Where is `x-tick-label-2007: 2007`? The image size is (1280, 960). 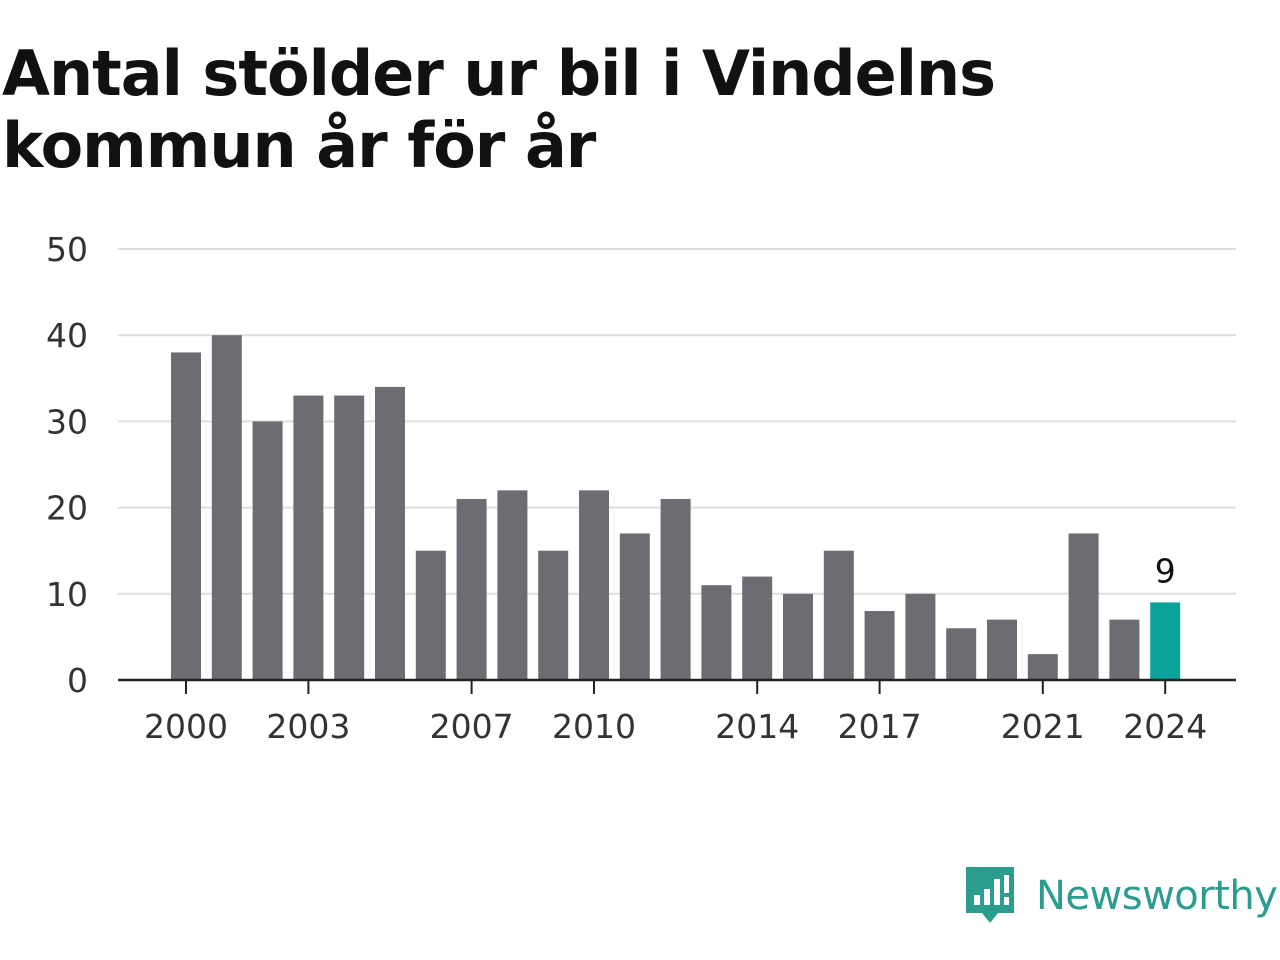 x-tick-label-2007: 2007 is located at coordinates (472, 726).